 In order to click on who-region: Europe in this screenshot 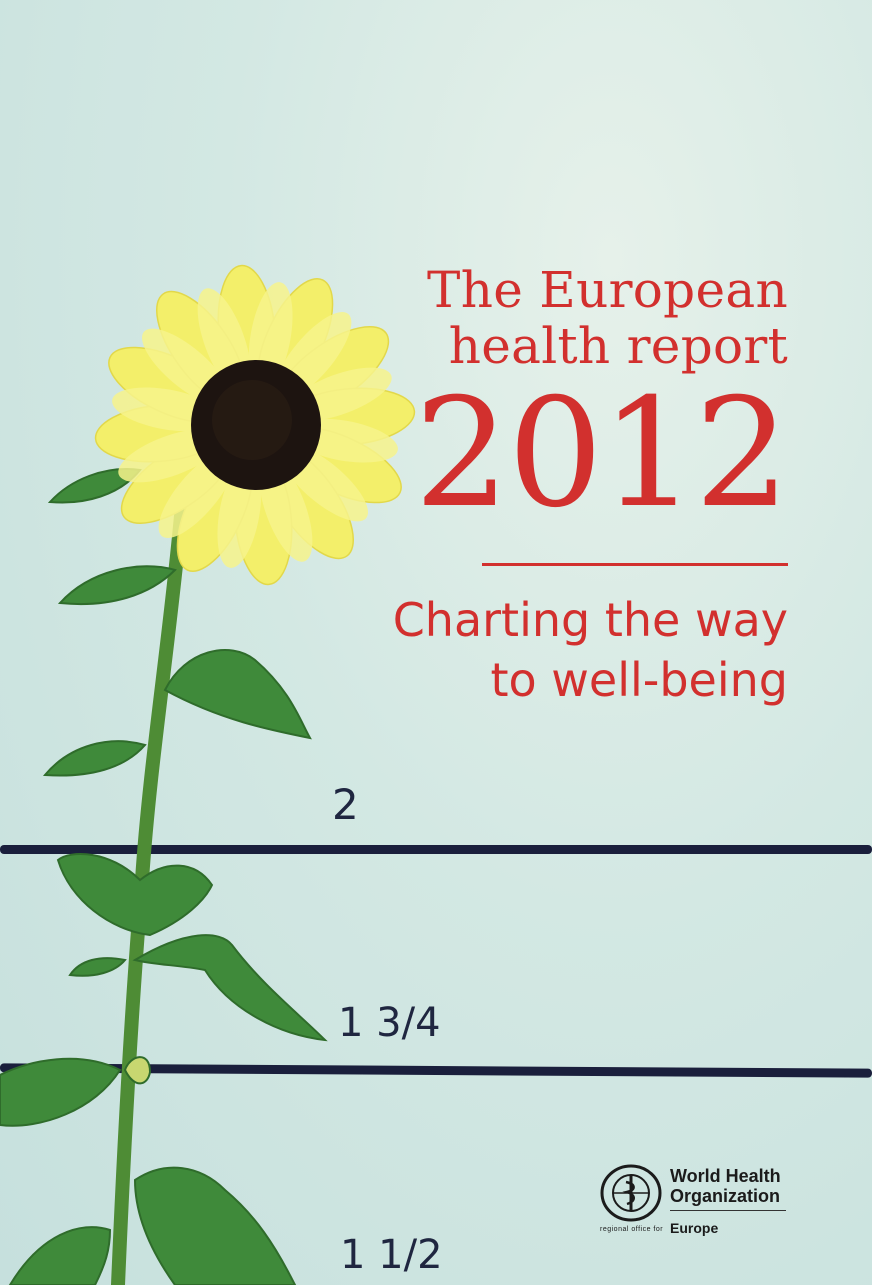, I will do `click(694, 1228)`.